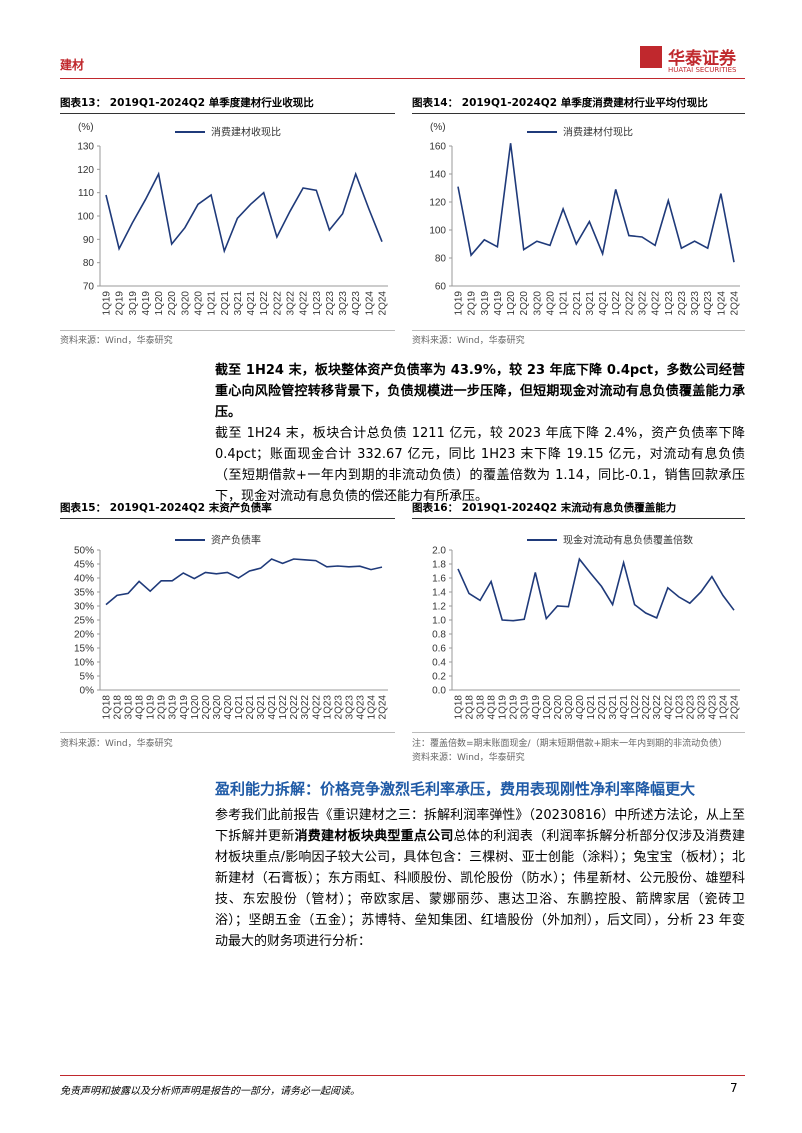 Image resolution: width=802 pixels, height=1133 pixels. What do you see at coordinates (84, 593) in the screenshot?
I see `y-tick-label: 35%` at bounding box center [84, 593].